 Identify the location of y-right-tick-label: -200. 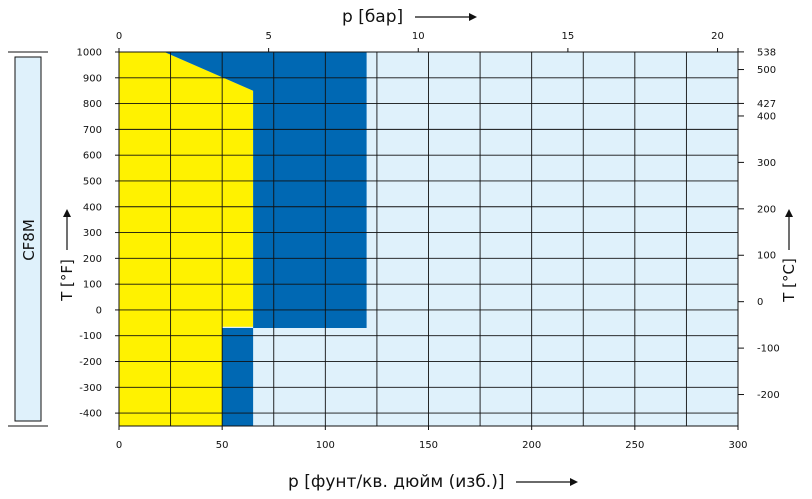
(768, 395).